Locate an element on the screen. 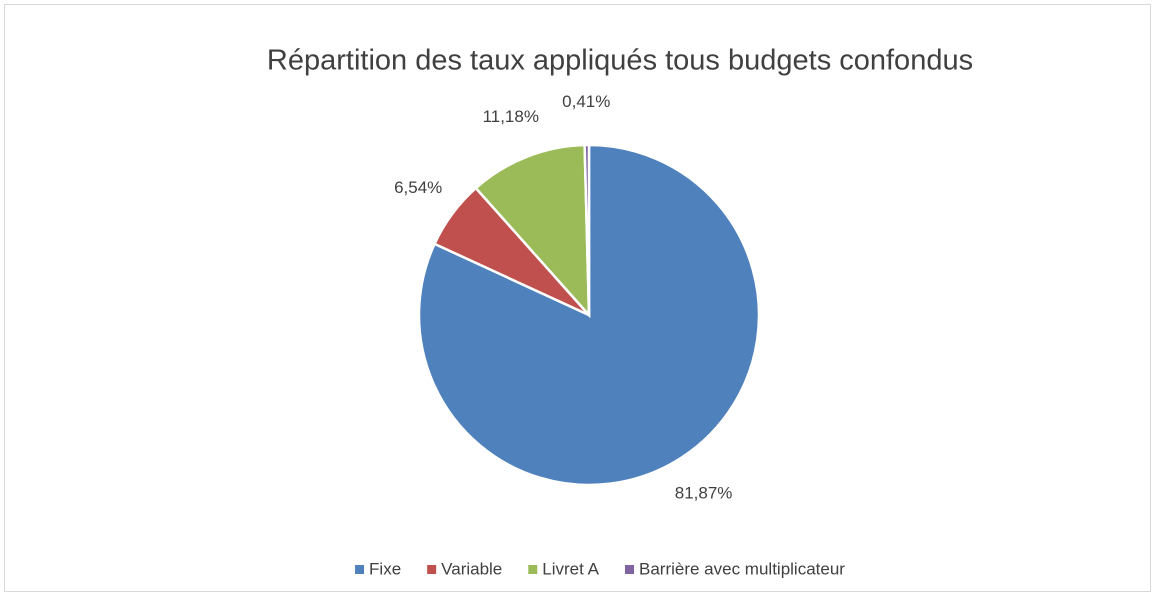 This screenshot has height=596, width=1157. data-label: 6,54% is located at coordinates (418, 187).